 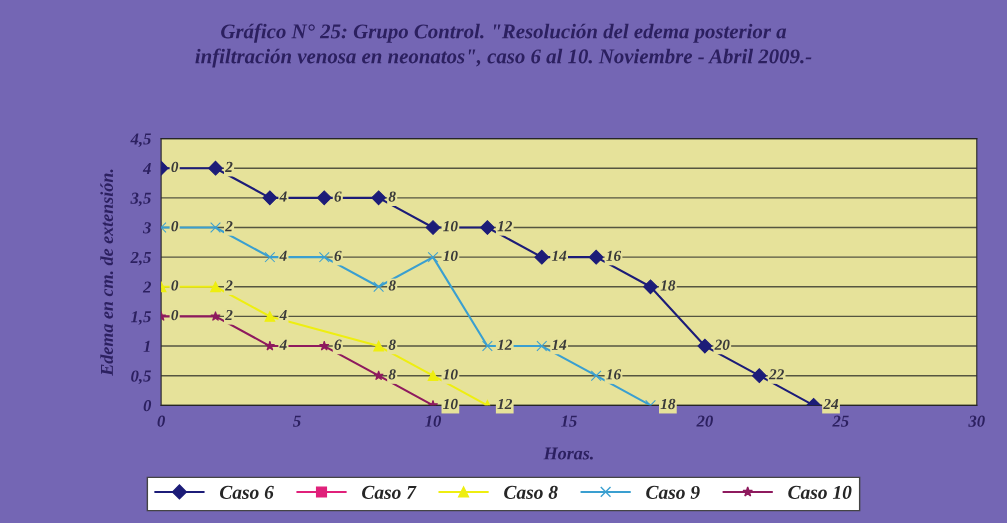 I want to click on y-tick-label: 3,5, so click(x=140, y=199).